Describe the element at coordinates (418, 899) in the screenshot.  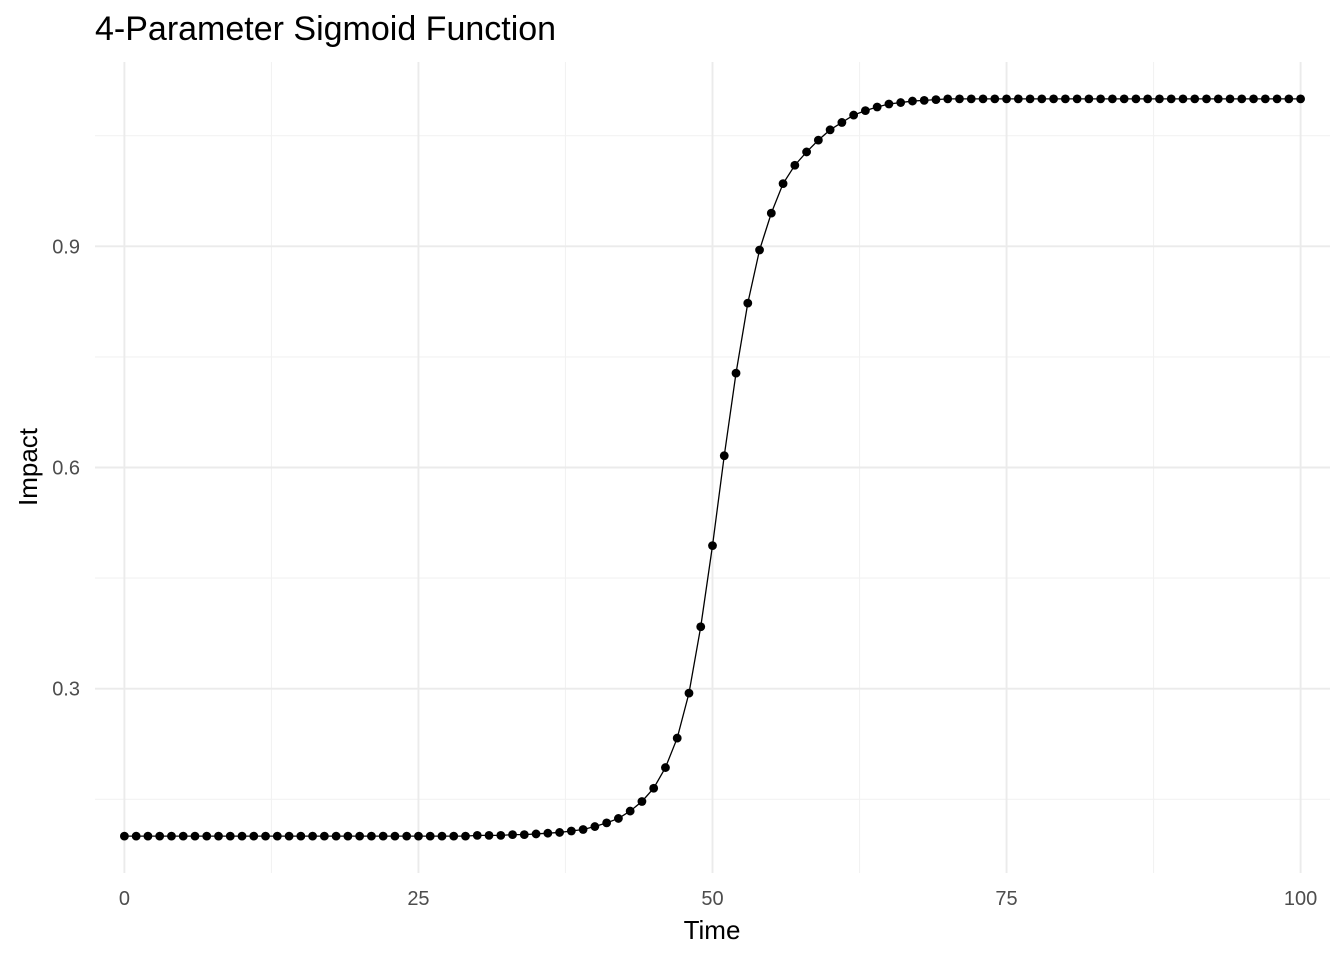
I see `x-tick-label: 25` at that location.